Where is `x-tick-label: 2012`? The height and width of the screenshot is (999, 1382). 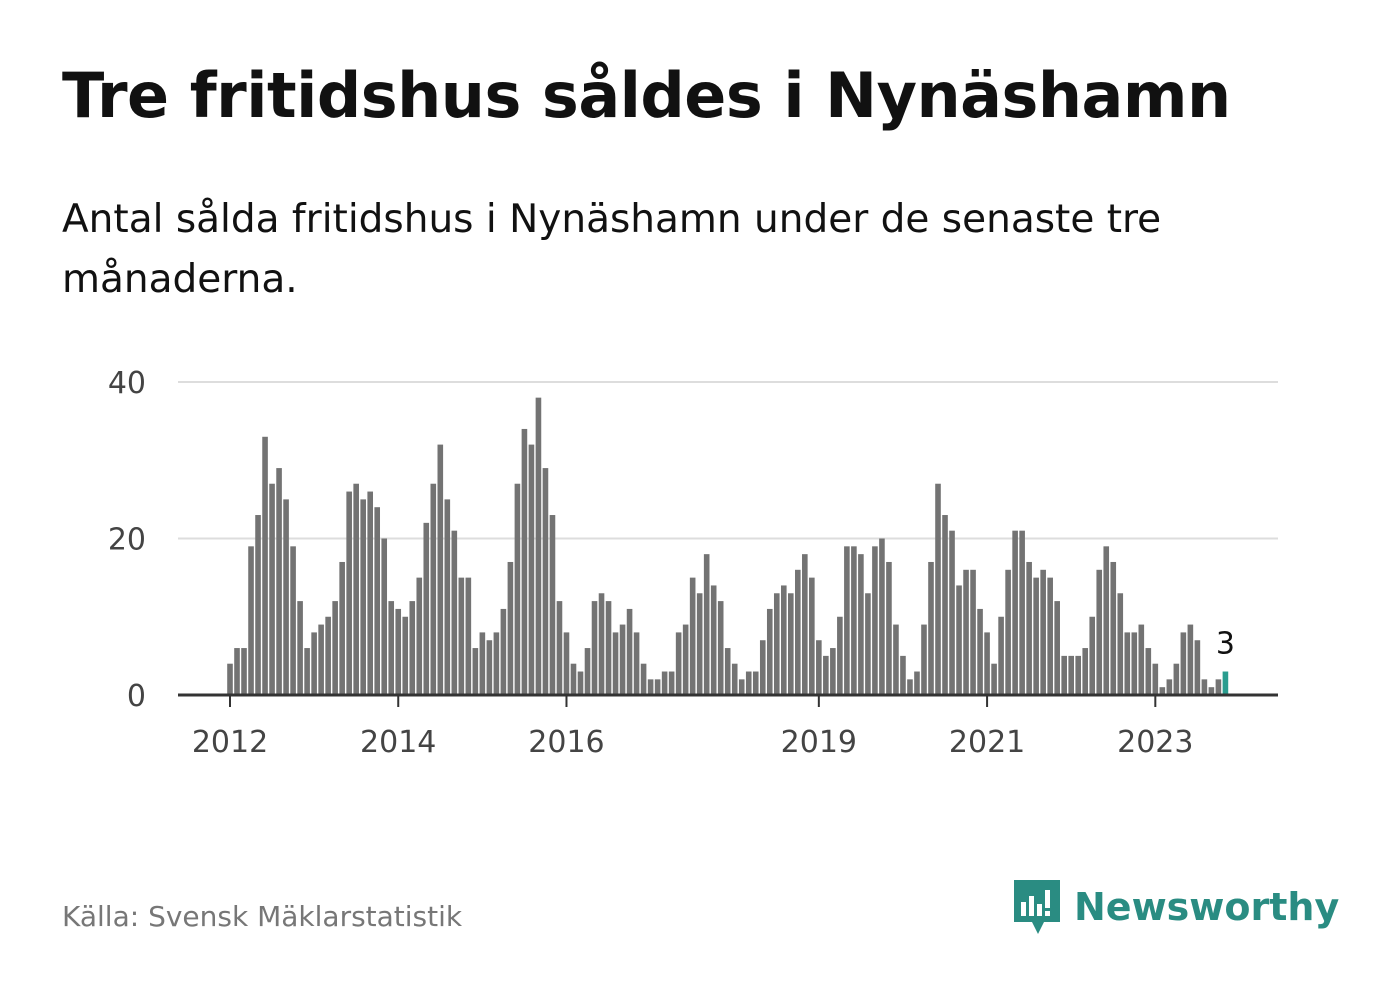 x-tick-label: 2012 is located at coordinates (230, 742).